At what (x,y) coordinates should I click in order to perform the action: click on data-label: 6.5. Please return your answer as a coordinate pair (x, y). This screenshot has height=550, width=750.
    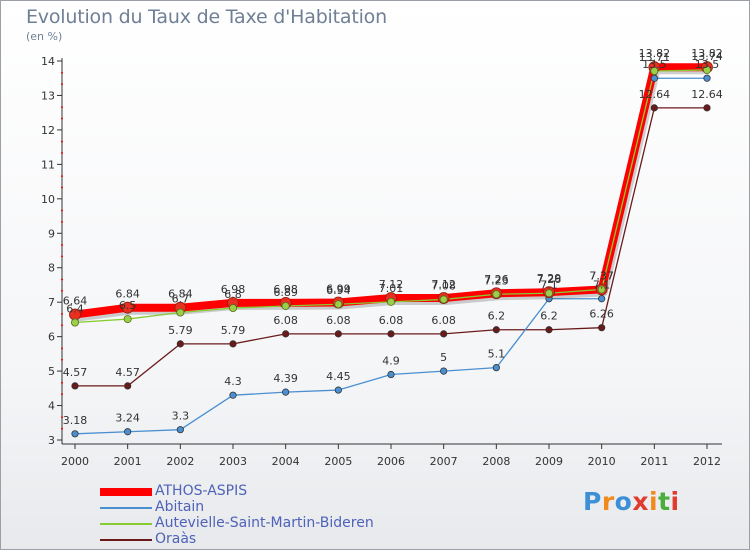
    Looking at the image, I should click on (128, 305).